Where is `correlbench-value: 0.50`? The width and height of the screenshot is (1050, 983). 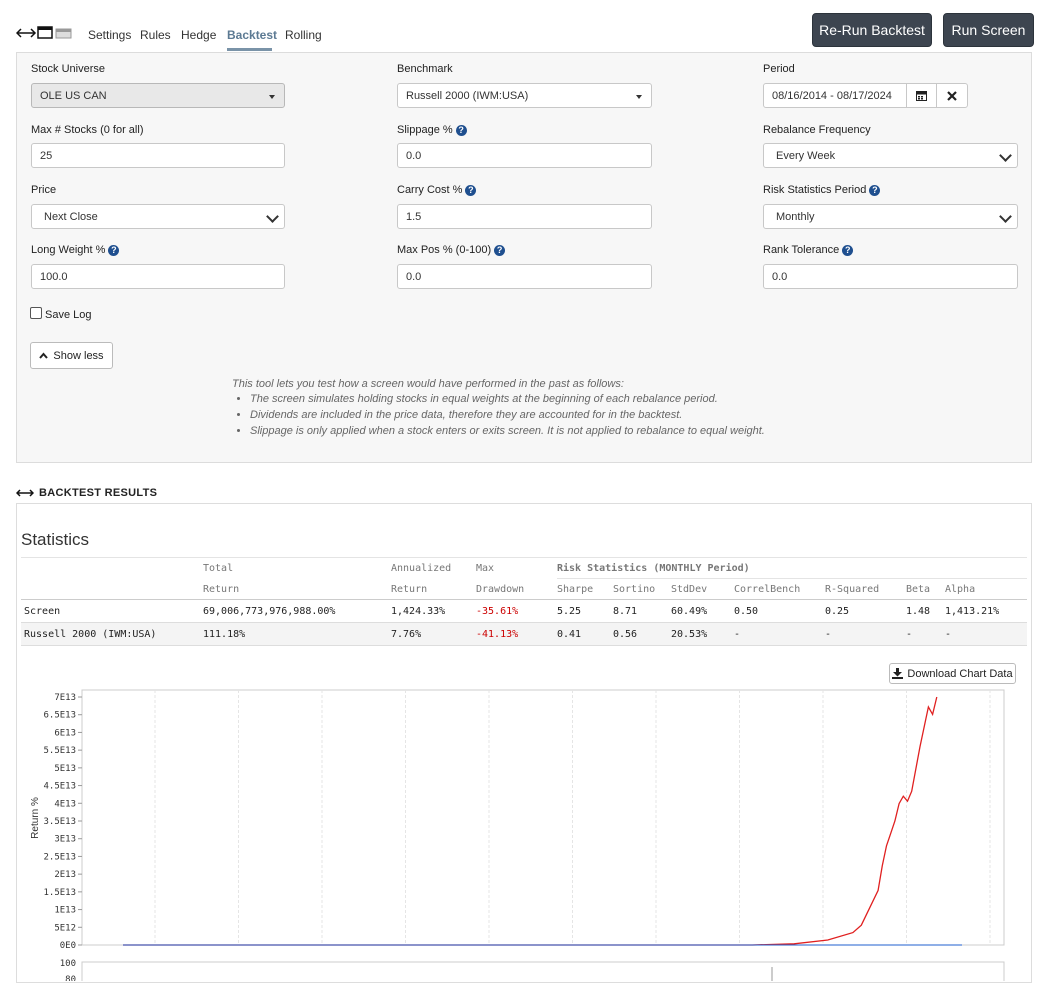
correlbench-value: 0.50 is located at coordinates (746, 611).